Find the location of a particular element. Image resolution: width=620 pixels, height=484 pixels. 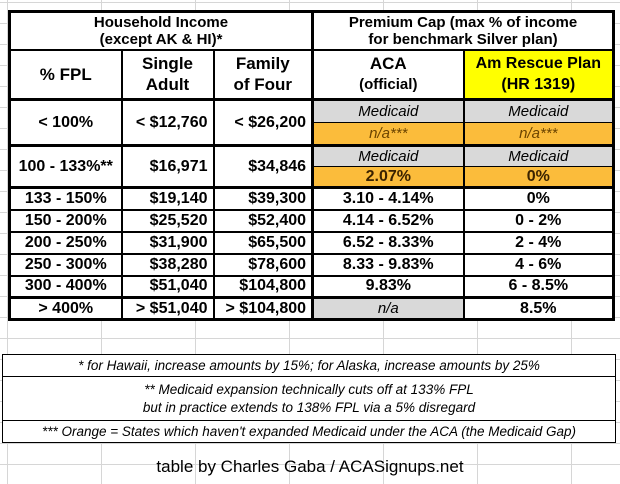

table-row: 2.07% 0% is located at coordinates (312, 177).